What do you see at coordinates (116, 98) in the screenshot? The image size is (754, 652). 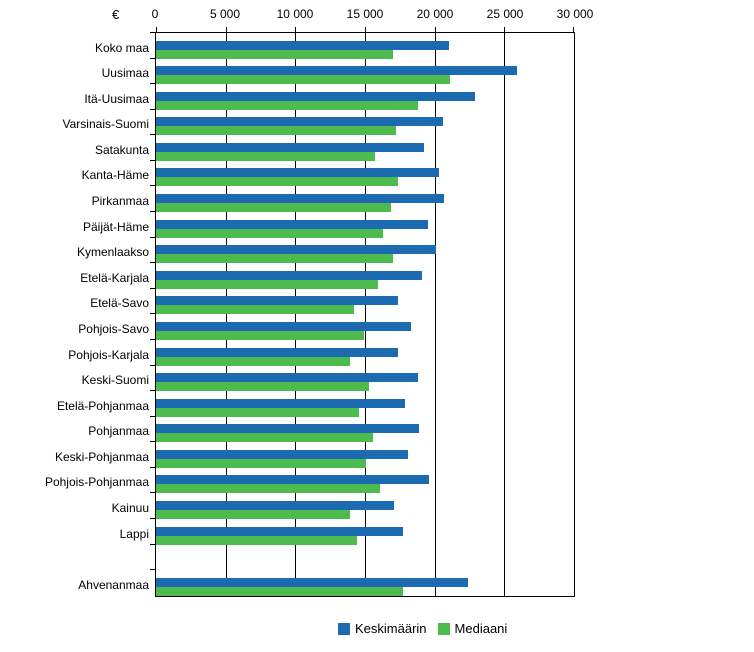 I see `category-label: Itä-Uusimaa` at bounding box center [116, 98].